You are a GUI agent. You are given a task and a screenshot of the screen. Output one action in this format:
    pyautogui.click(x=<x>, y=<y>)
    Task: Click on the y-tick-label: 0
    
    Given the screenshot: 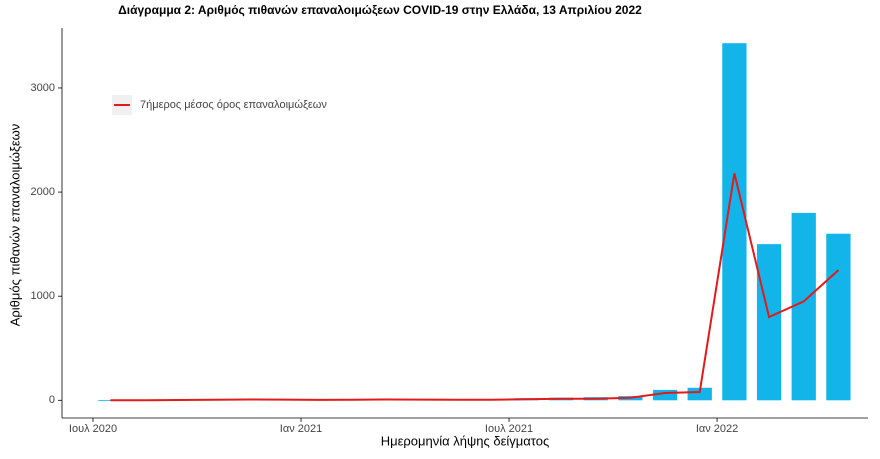 What is the action you would take?
    pyautogui.click(x=52, y=400)
    